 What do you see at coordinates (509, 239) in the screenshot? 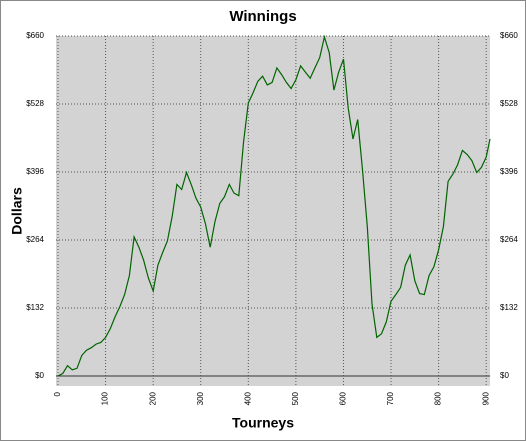
I see `y2-tick-label: $264` at bounding box center [509, 239].